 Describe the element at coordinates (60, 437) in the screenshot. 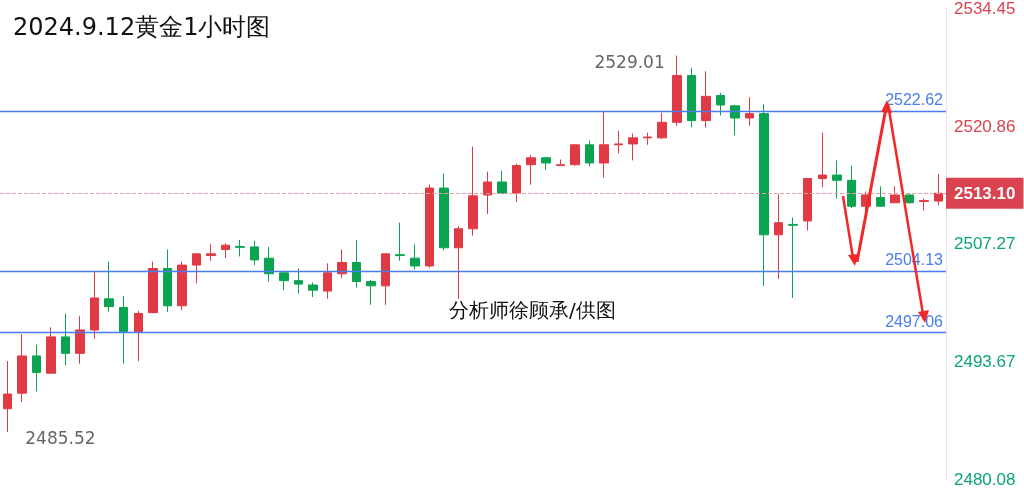

I see `annotation: 2485.52` at that location.